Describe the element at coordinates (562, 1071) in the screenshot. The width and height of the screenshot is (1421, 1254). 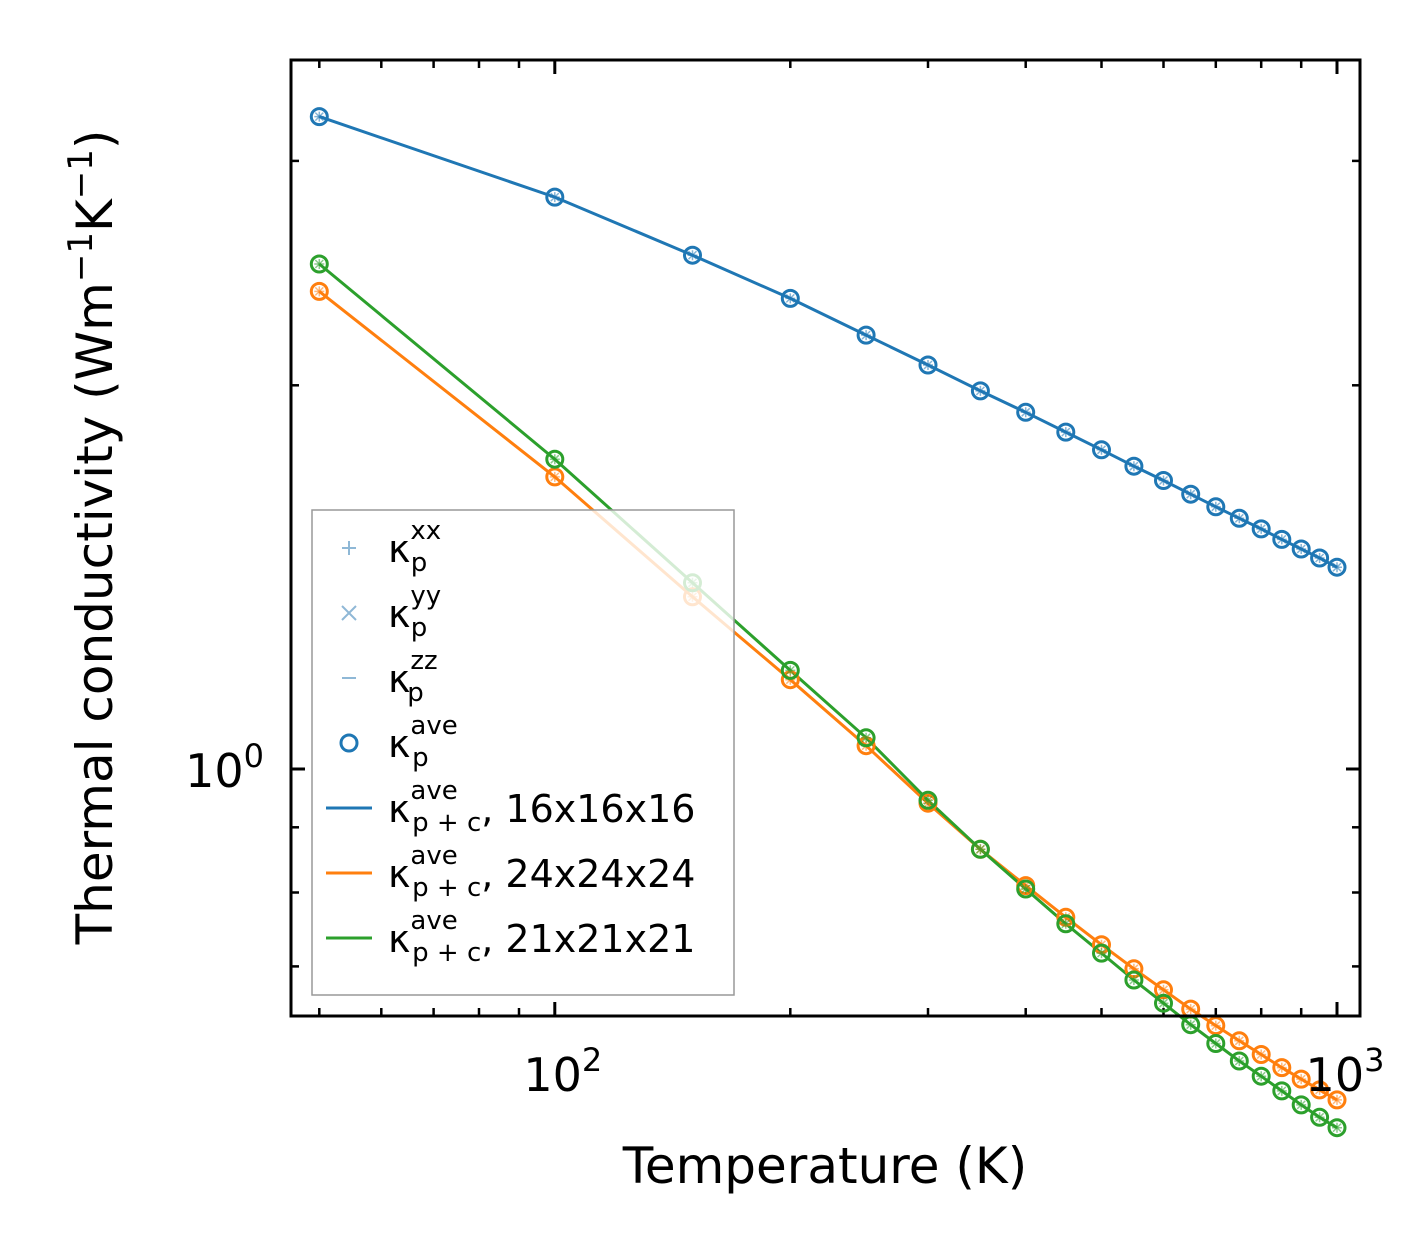
I see `x-tick-label: 10²` at that location.